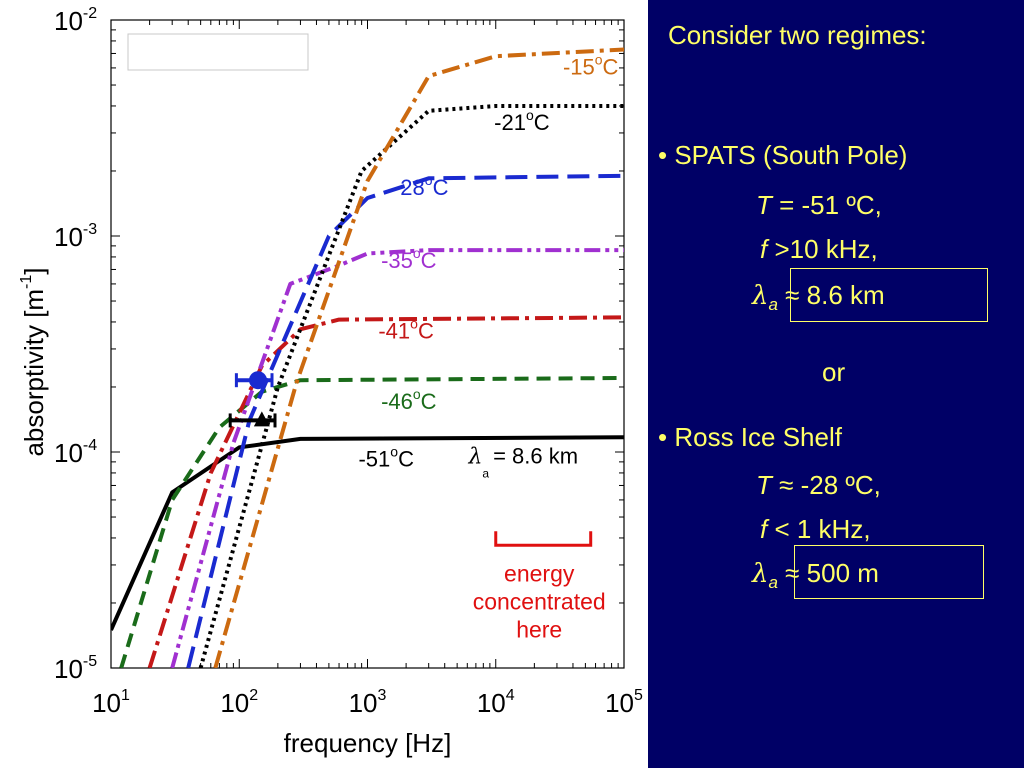 Image resolution: width=1024 pixels, height=768 pixels. Describe the element at coordinates (382, 695) in the screenshot. I see `x-tick-exponent: 3` at that location.